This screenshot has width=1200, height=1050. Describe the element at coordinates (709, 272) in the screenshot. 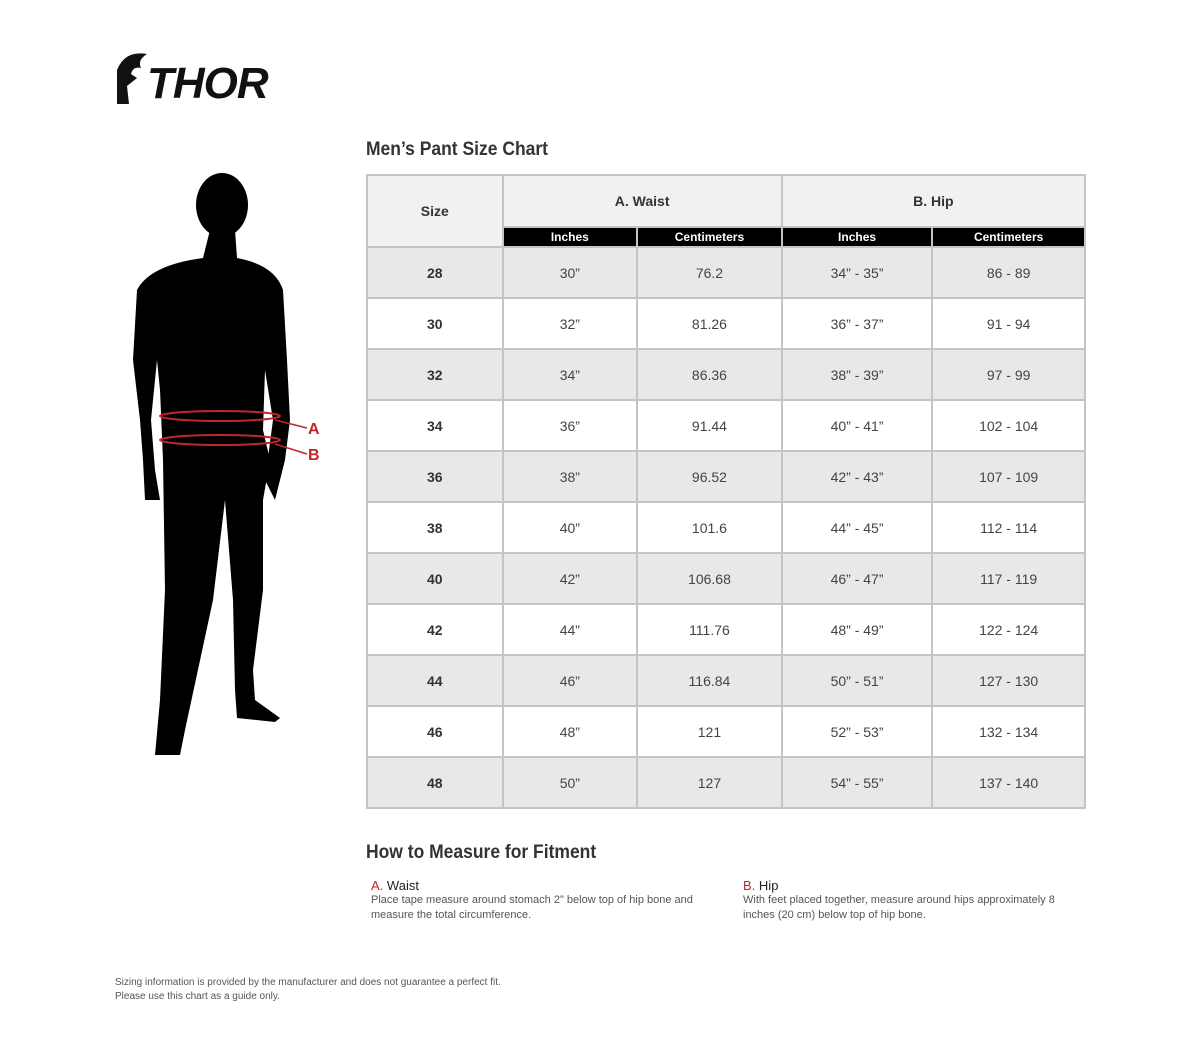

I see `waist-cm-cell: 76.2` at that location.